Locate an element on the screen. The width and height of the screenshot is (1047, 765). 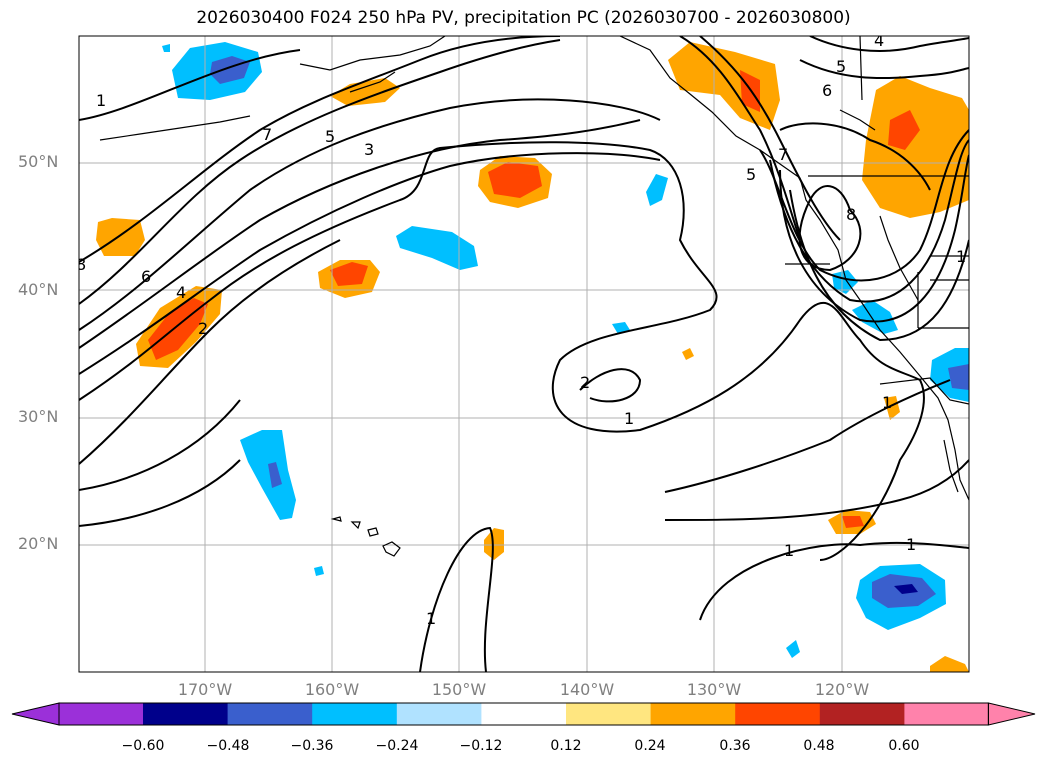
colorbar-tick: −0.12 is located at coordinates (481, 746).